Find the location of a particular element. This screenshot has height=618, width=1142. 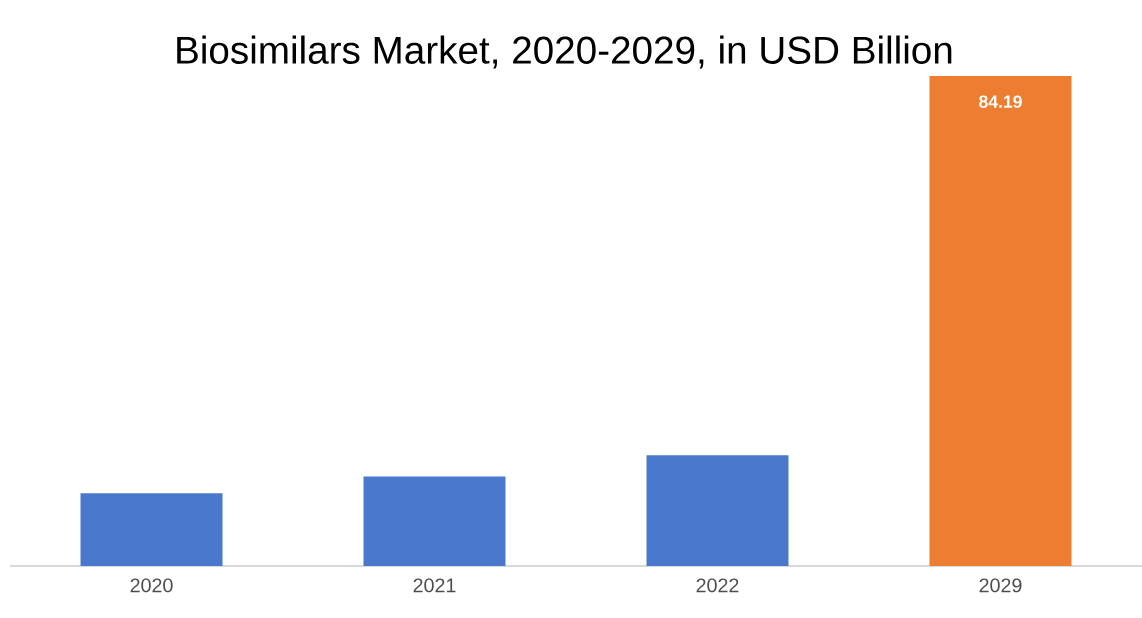

data-label: 84.19 is located at coordinates (1000, 101).